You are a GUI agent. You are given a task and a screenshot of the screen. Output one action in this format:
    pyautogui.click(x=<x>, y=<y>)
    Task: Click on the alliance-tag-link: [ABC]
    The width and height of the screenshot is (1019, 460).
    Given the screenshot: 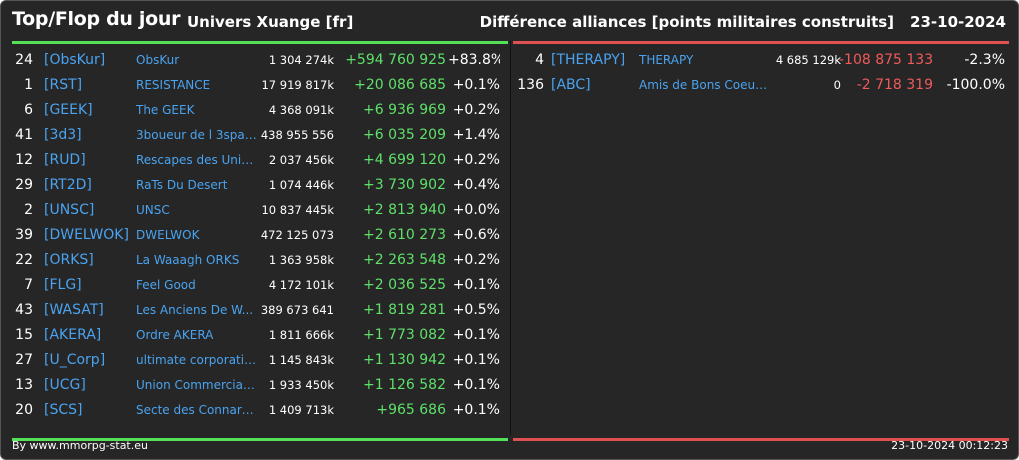 What is the action you would take?
    pyautogui.click(x=571, y=85)
    